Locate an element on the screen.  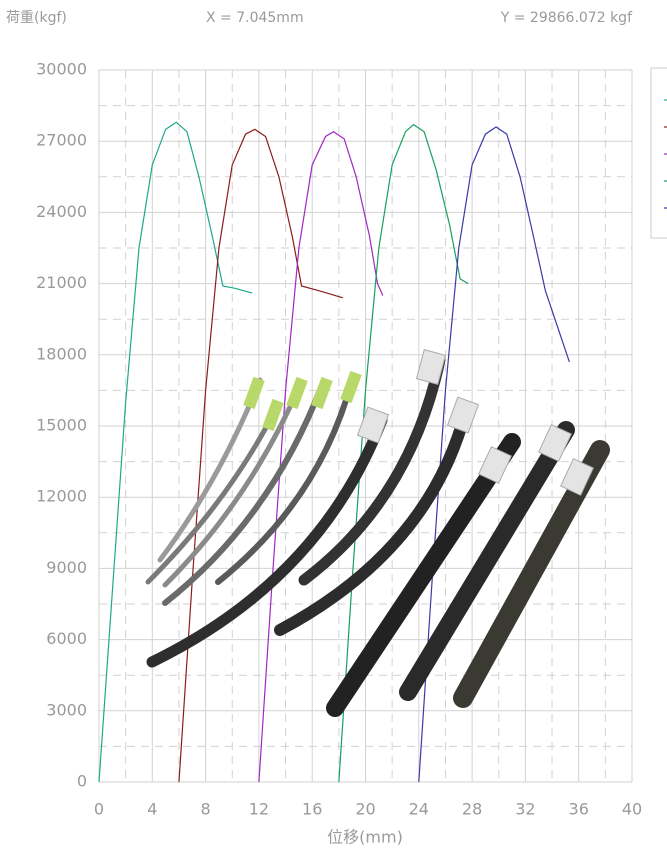
y-tick-label: 21000 is located at coordinates (61, 282).